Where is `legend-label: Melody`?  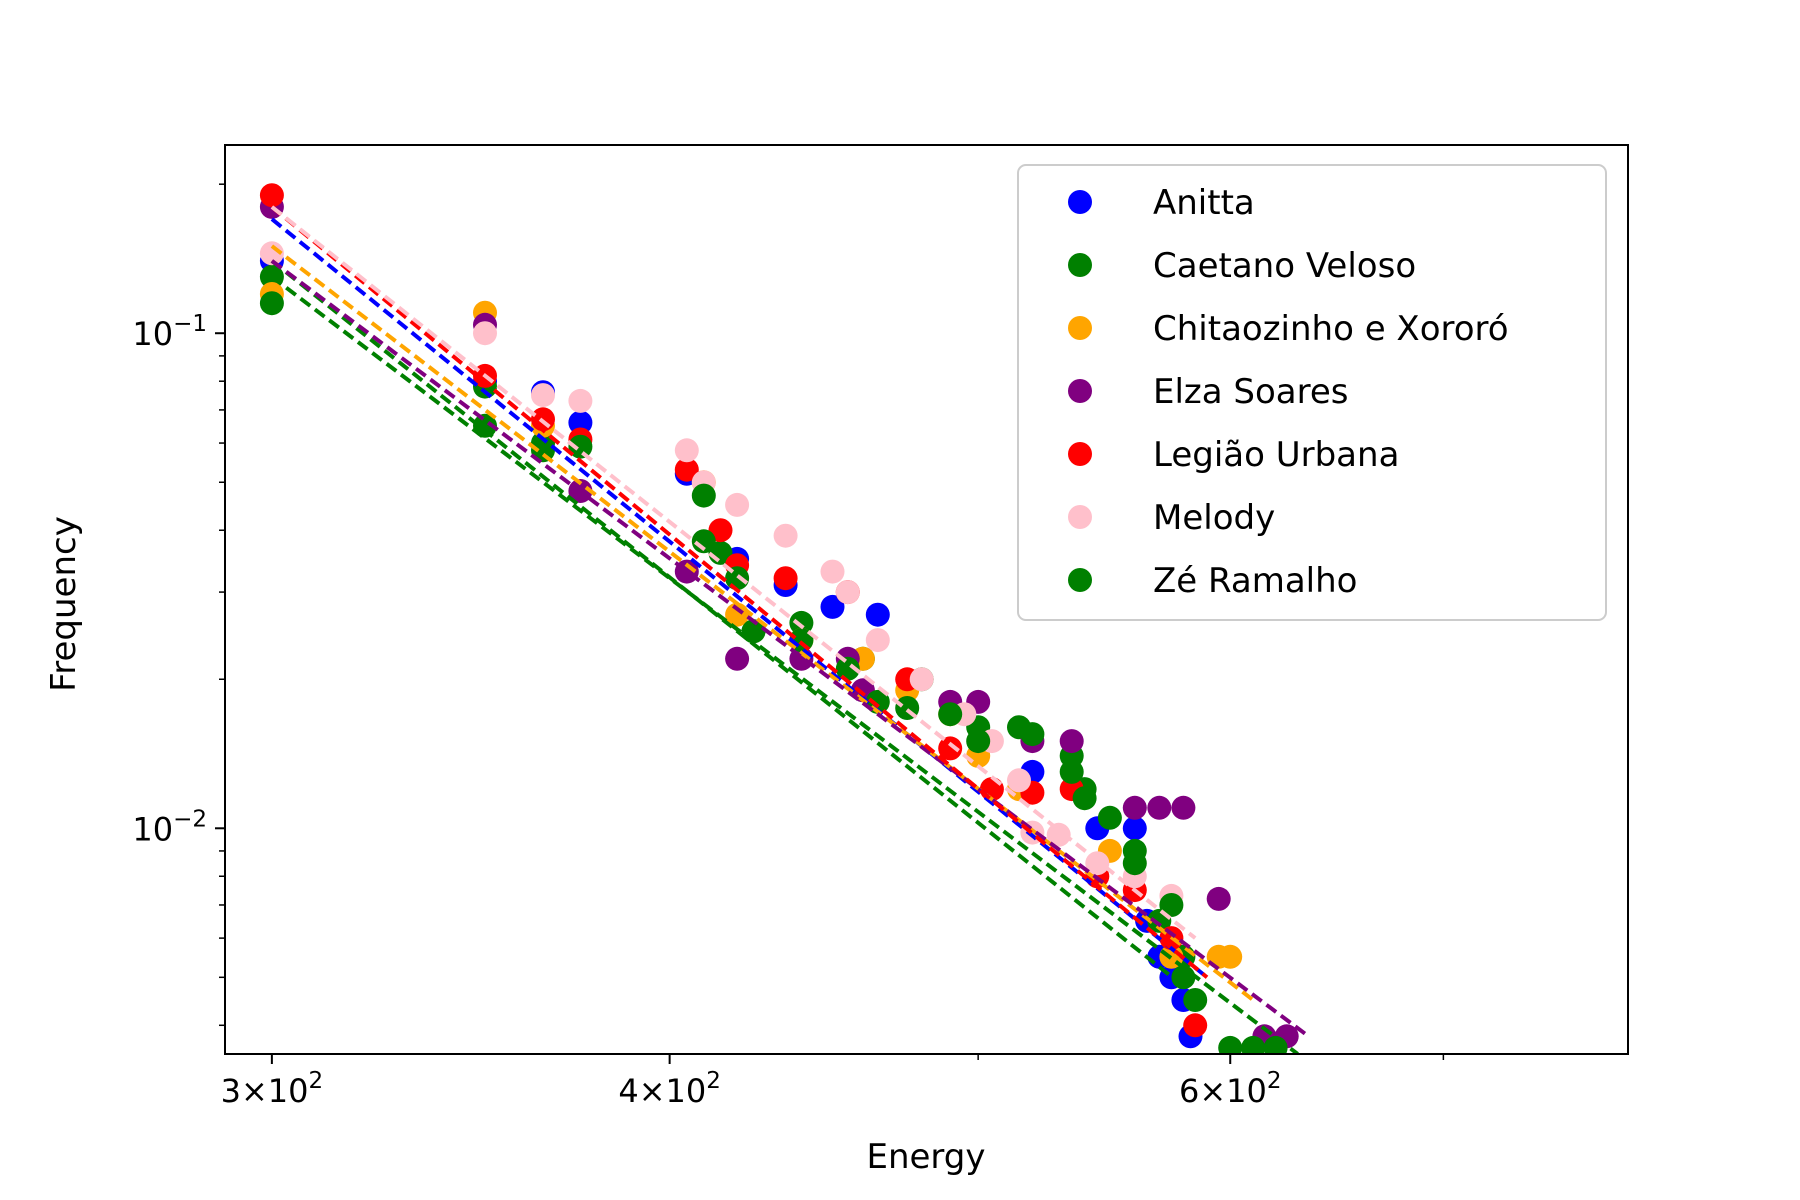
legend-label: Melody is located at coordinates (1214, 518).